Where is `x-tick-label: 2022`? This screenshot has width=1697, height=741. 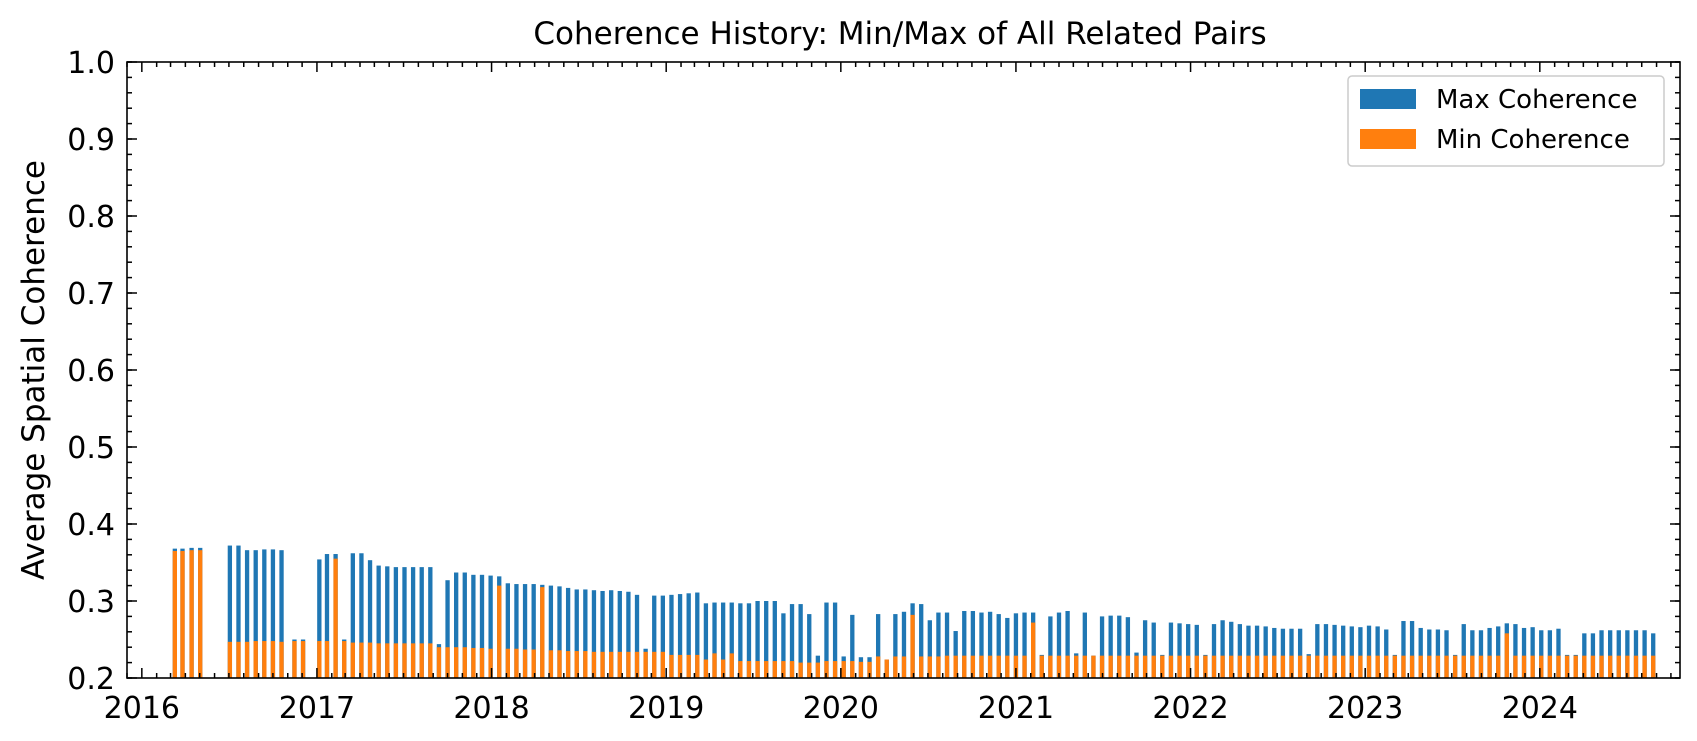
x-tick-label: 2022 is located at coordinates (1190, 708).